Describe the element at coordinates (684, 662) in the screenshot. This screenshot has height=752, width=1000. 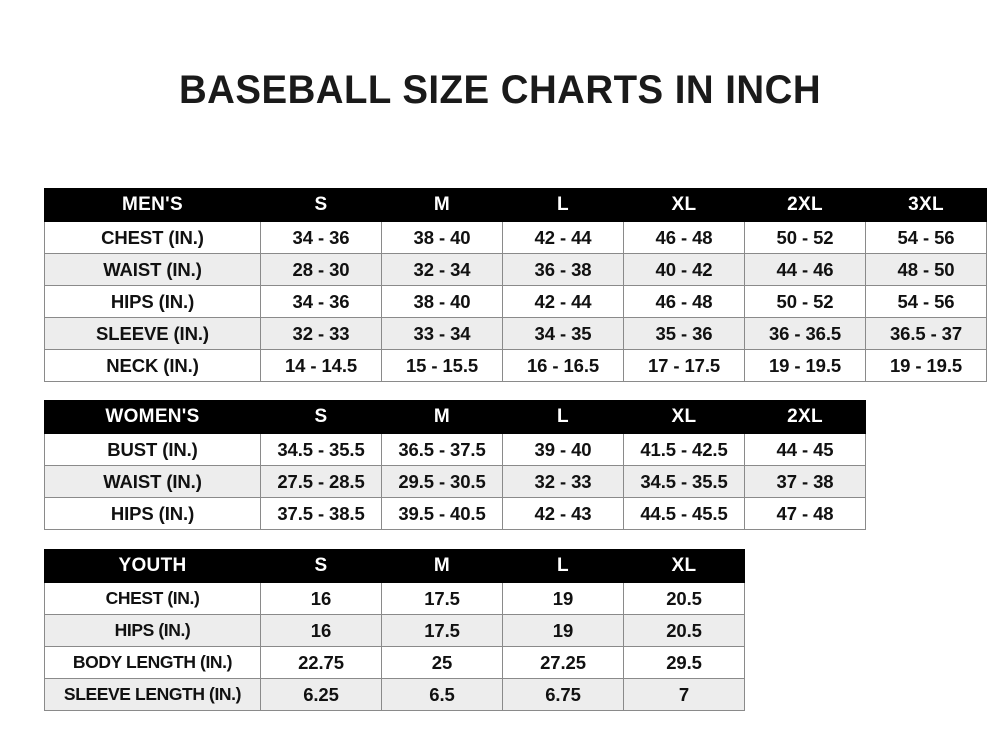
I see `measurement-value: 29.5` at that location.